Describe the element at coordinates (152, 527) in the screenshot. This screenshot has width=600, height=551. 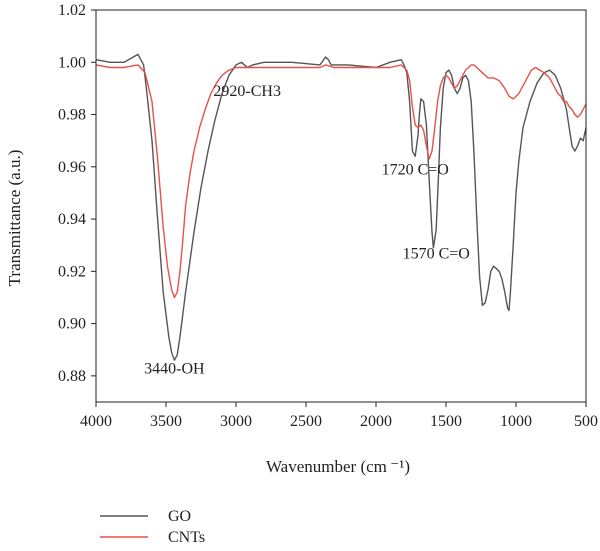
I see `legend: GO CNTs` at that location.